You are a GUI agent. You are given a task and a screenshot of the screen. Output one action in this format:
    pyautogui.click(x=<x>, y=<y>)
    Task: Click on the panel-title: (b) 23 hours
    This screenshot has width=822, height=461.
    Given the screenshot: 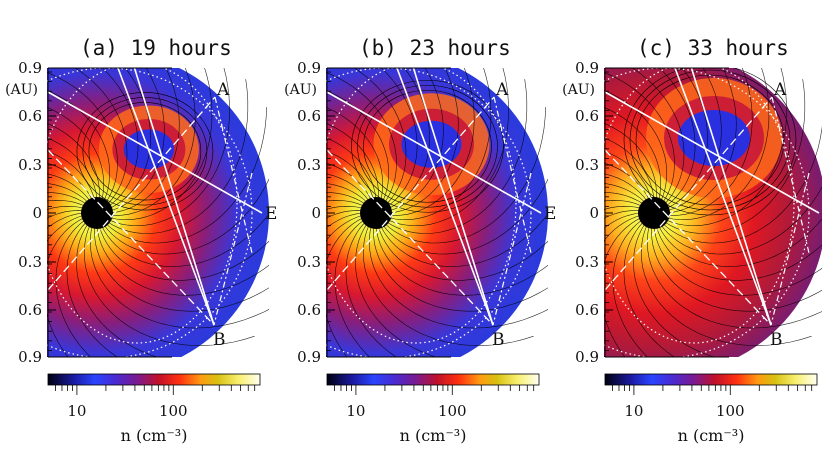 What is the action you would take?
    pyautogui.click(x=435, y=48)
    